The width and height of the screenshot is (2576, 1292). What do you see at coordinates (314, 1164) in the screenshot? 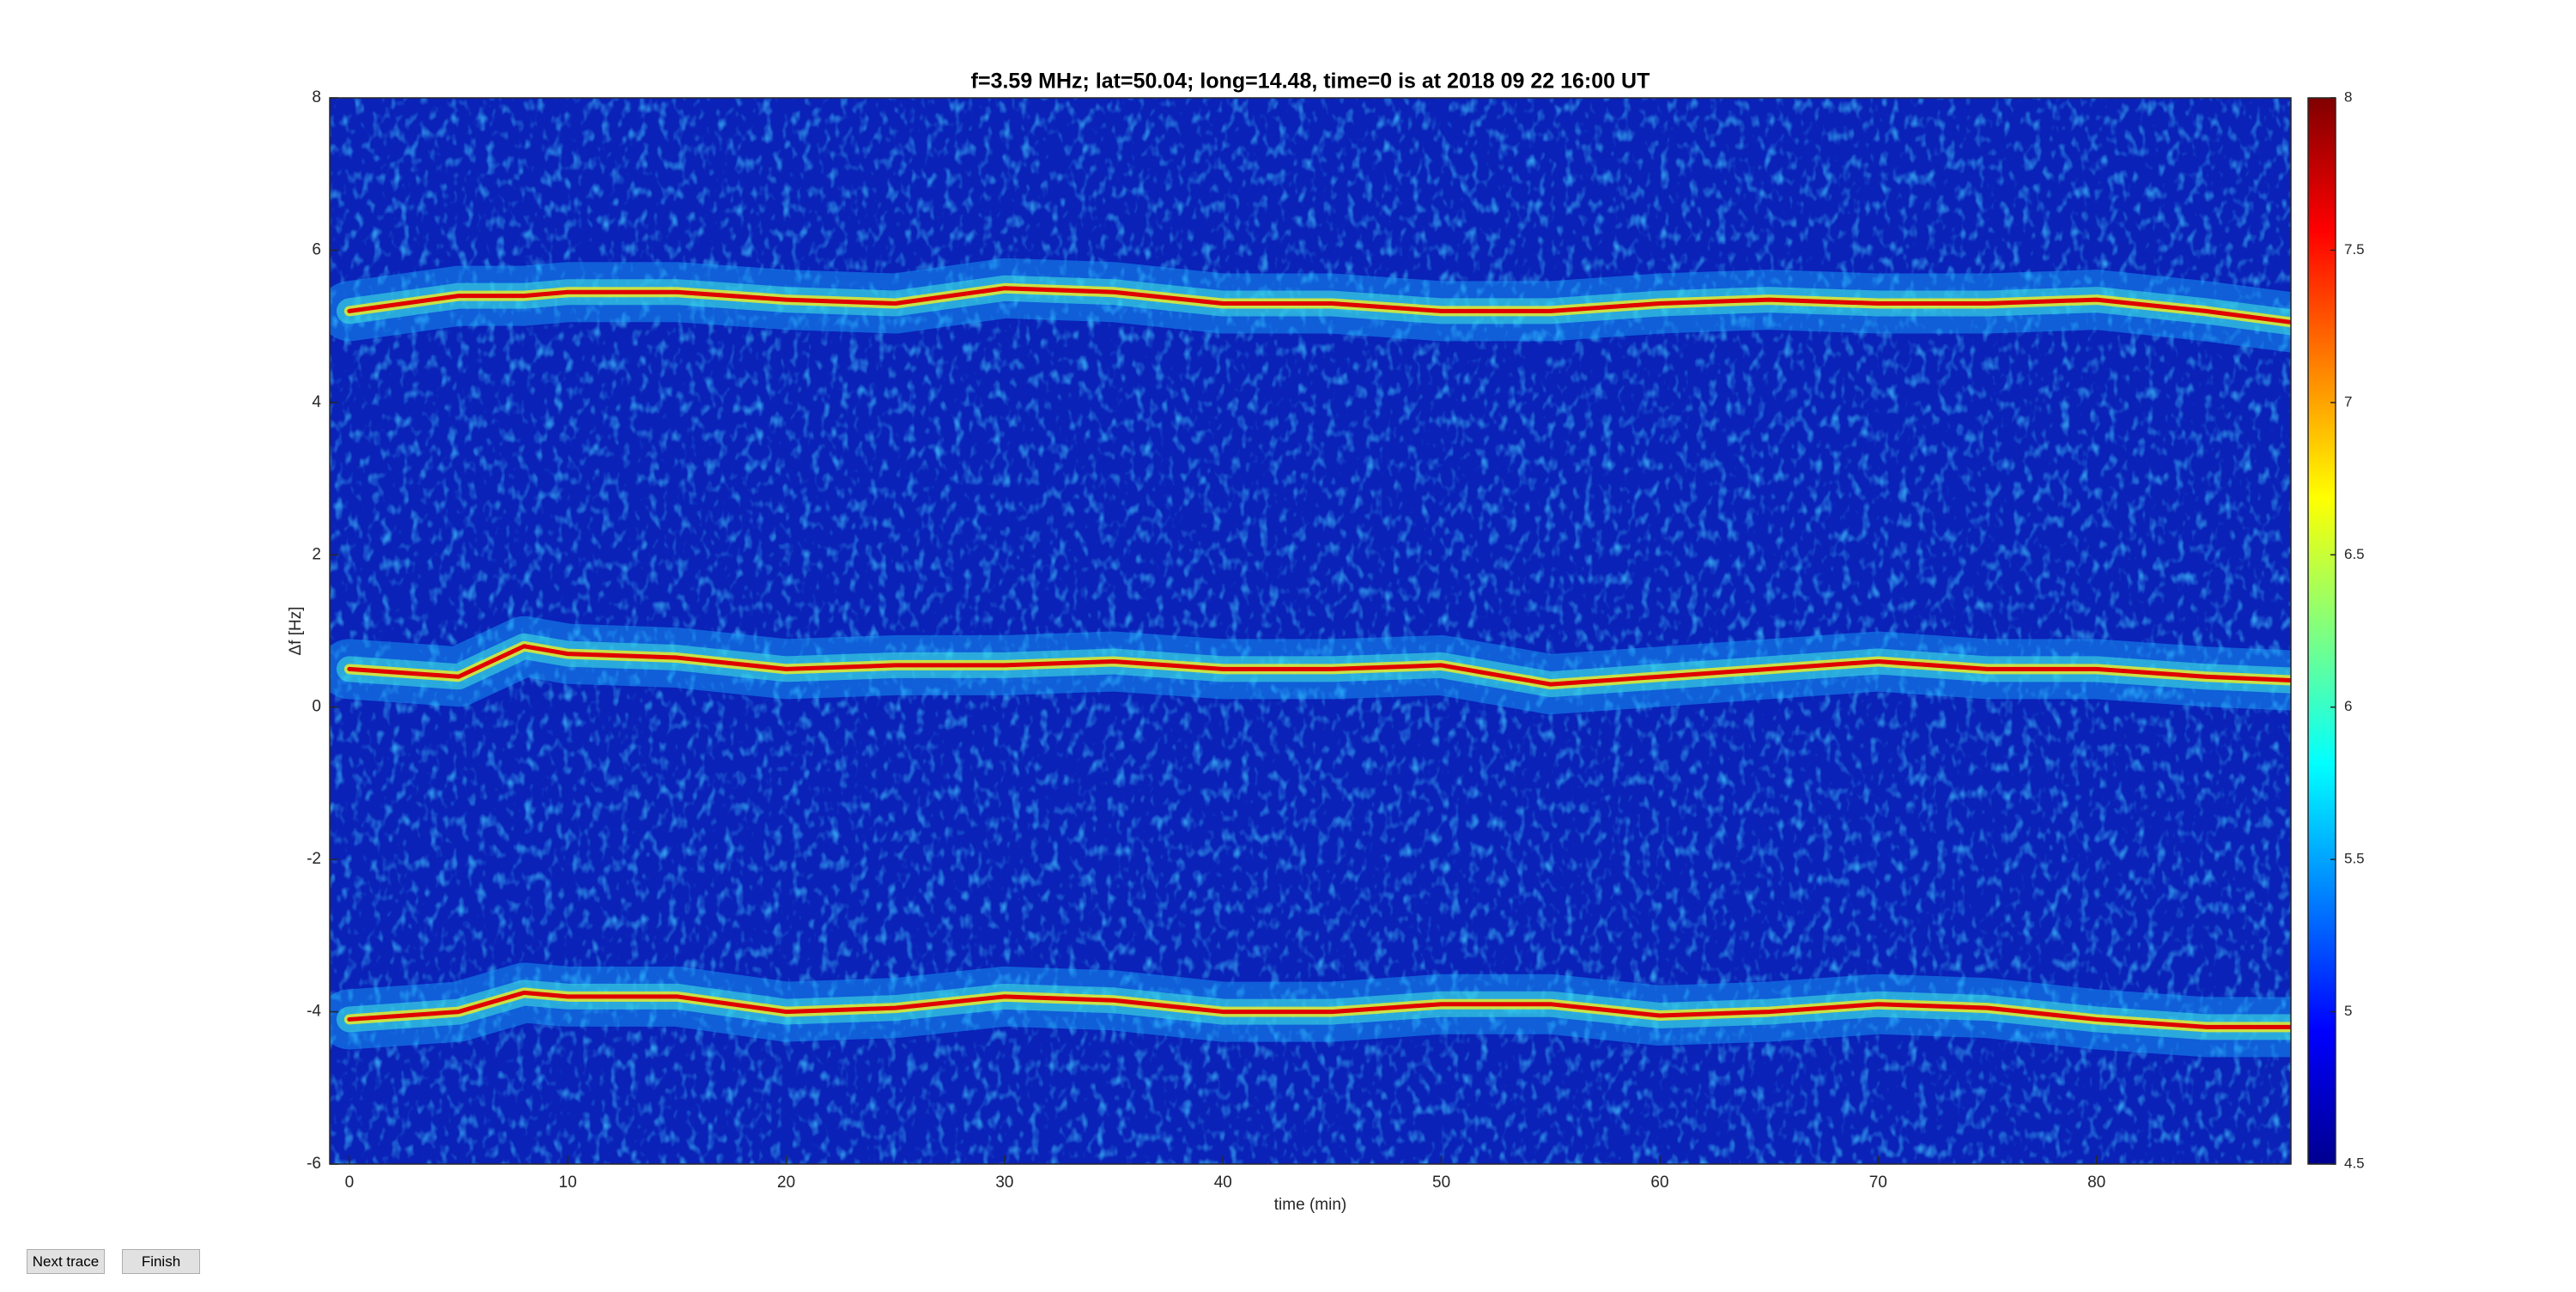
I see `y-tick-label: -6` at bounding box center [314, 1164].